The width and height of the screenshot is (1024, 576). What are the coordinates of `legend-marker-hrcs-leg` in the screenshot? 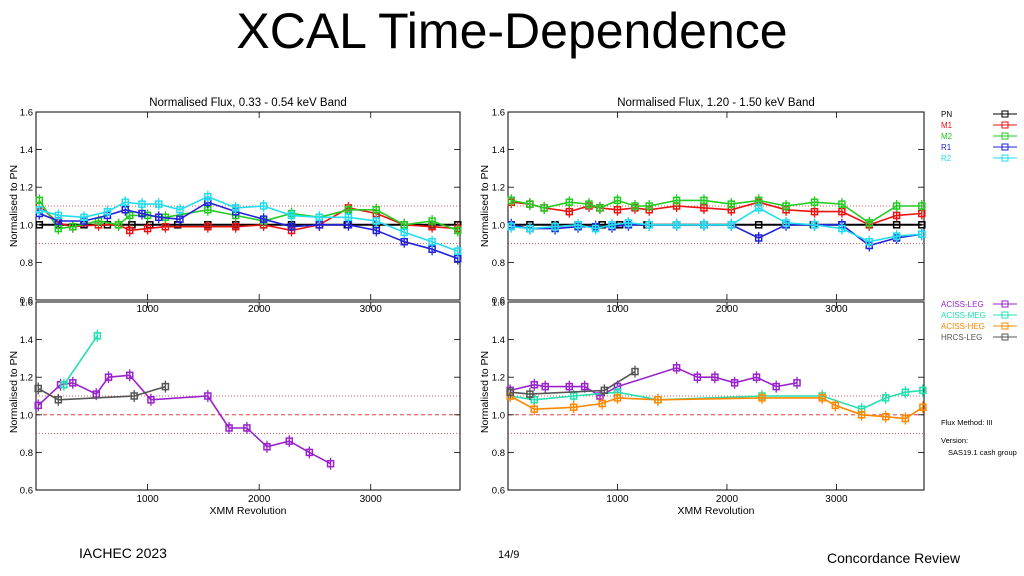 It's located at (1005, 337).